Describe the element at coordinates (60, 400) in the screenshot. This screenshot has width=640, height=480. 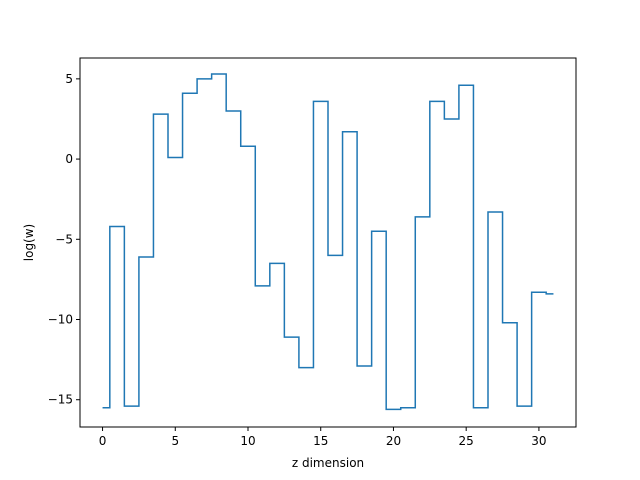
I see `y-tick-label: −15` at that location.